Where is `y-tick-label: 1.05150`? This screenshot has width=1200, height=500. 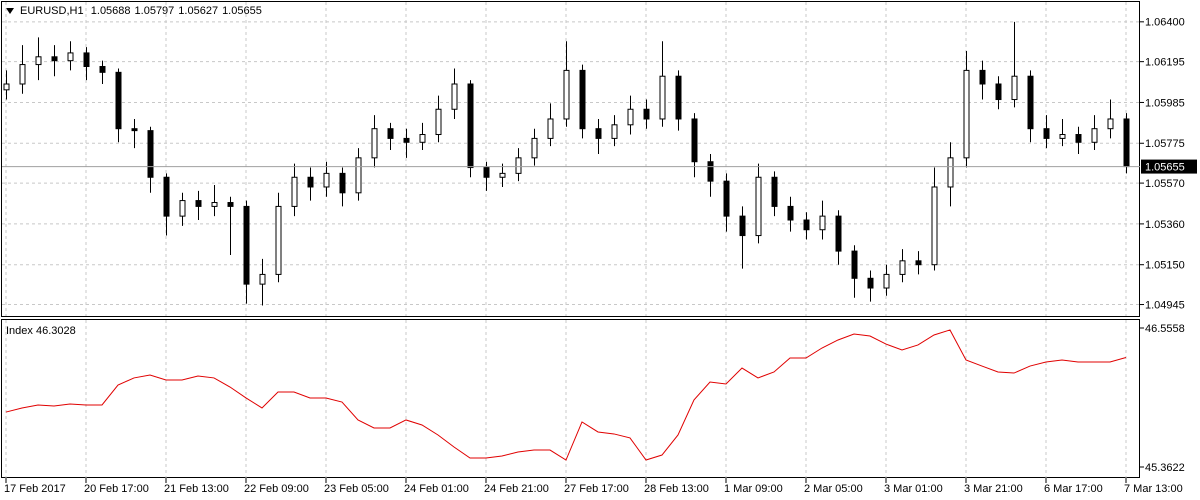
y-tick-label: 1.05150 is located at coordinates (1165, 266).